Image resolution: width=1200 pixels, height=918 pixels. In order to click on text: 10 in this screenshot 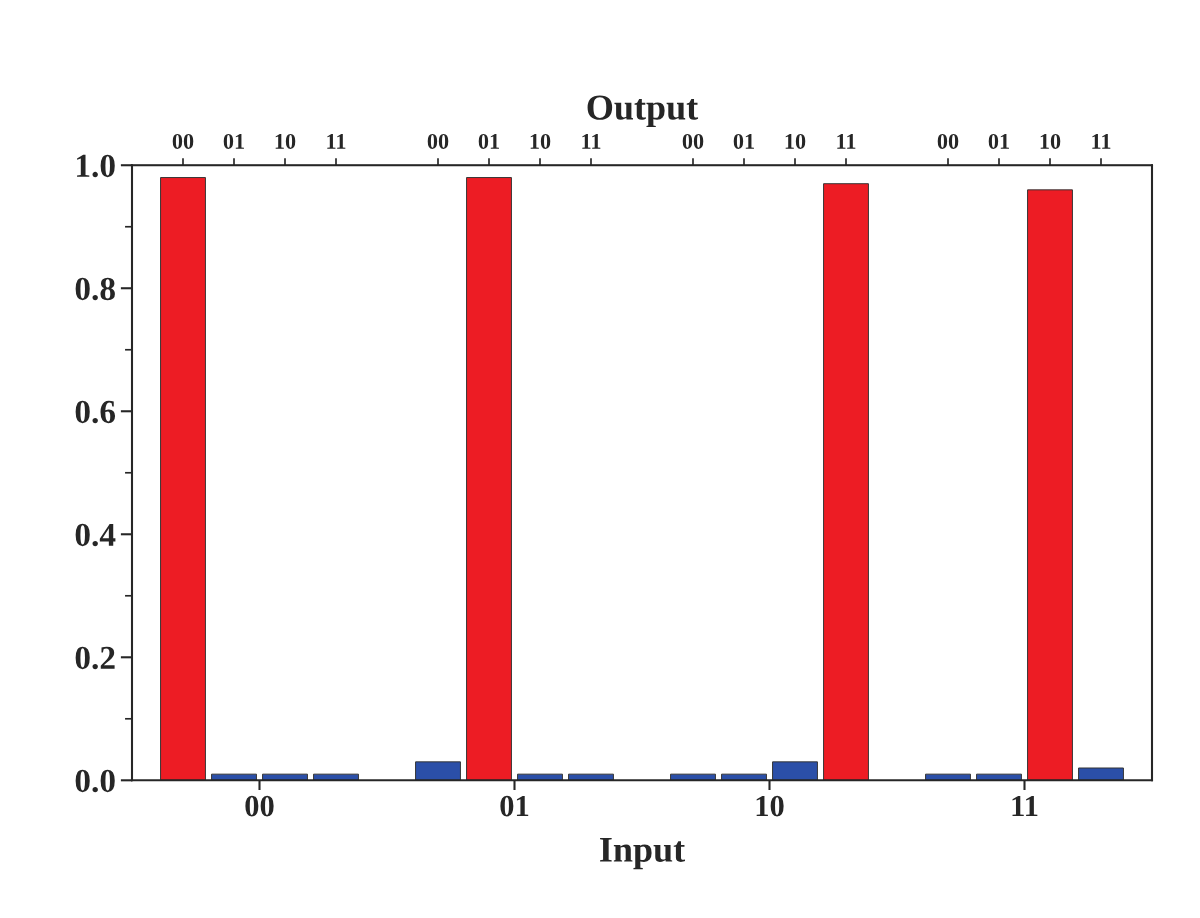, I will do `click(540, 141)`.